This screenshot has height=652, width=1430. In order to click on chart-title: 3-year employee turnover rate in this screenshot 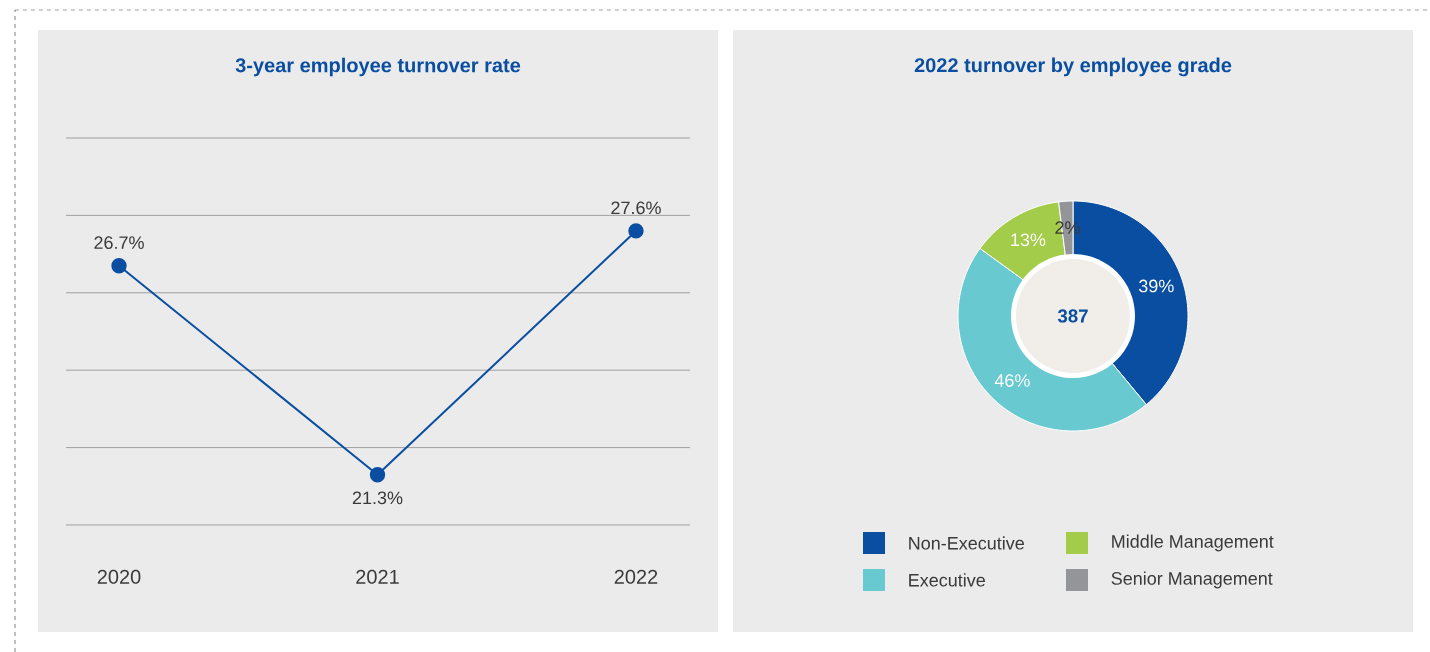, I will do `click(378, 67)`.